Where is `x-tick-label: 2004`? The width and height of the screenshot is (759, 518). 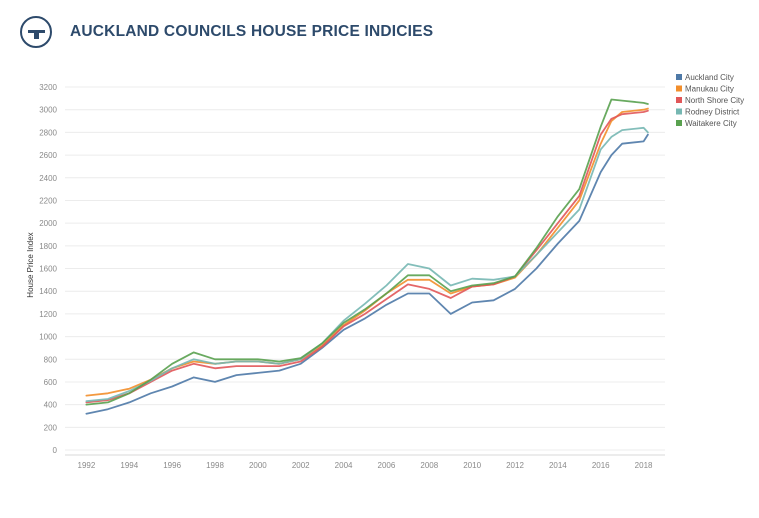 x-tick-label: 2004 is located at coordinates (344, 465).